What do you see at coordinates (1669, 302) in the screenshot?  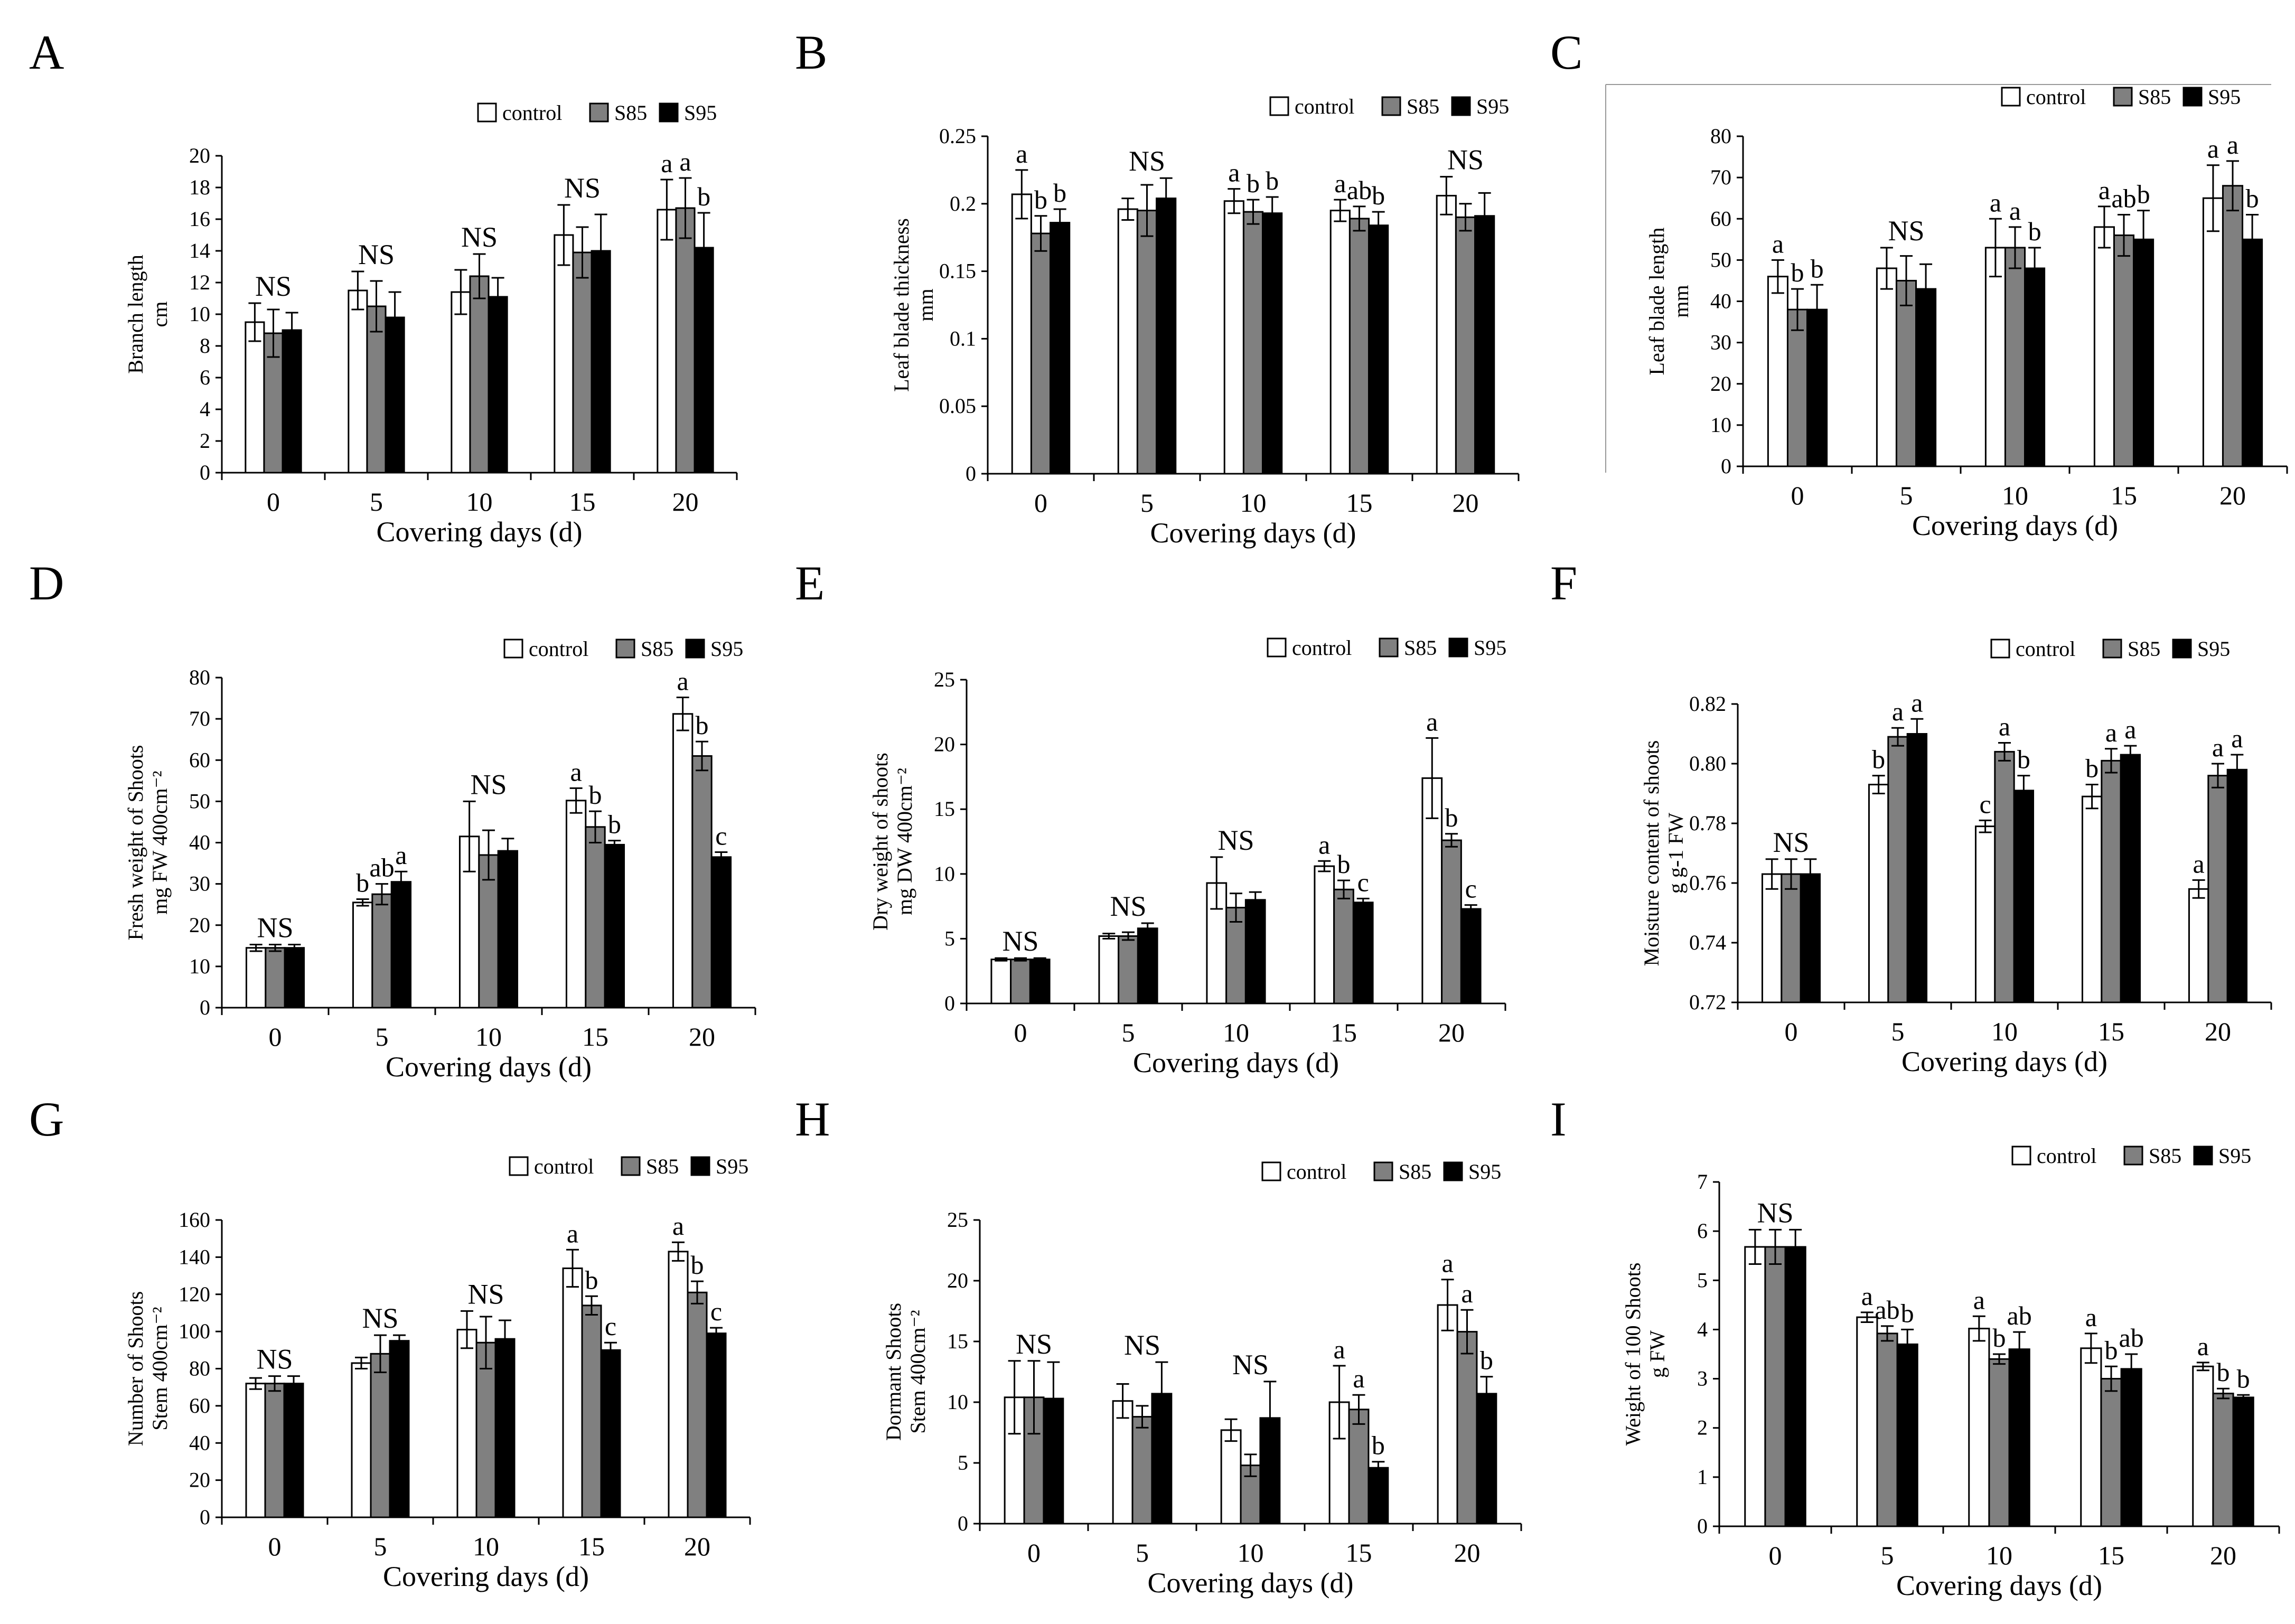 I see `y-axis-title: Leaf blade lengthmm` at bounding box center [1669, 302].